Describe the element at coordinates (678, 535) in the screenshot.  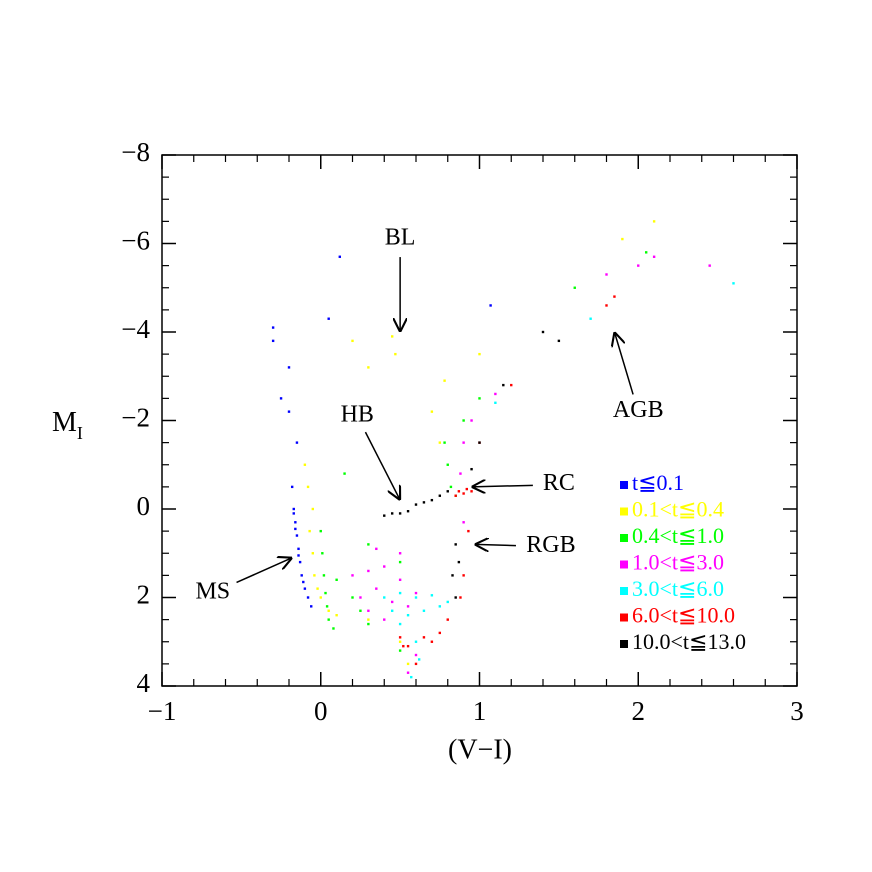
I see `legend-label: 0.4<t≦1.0` at that location.